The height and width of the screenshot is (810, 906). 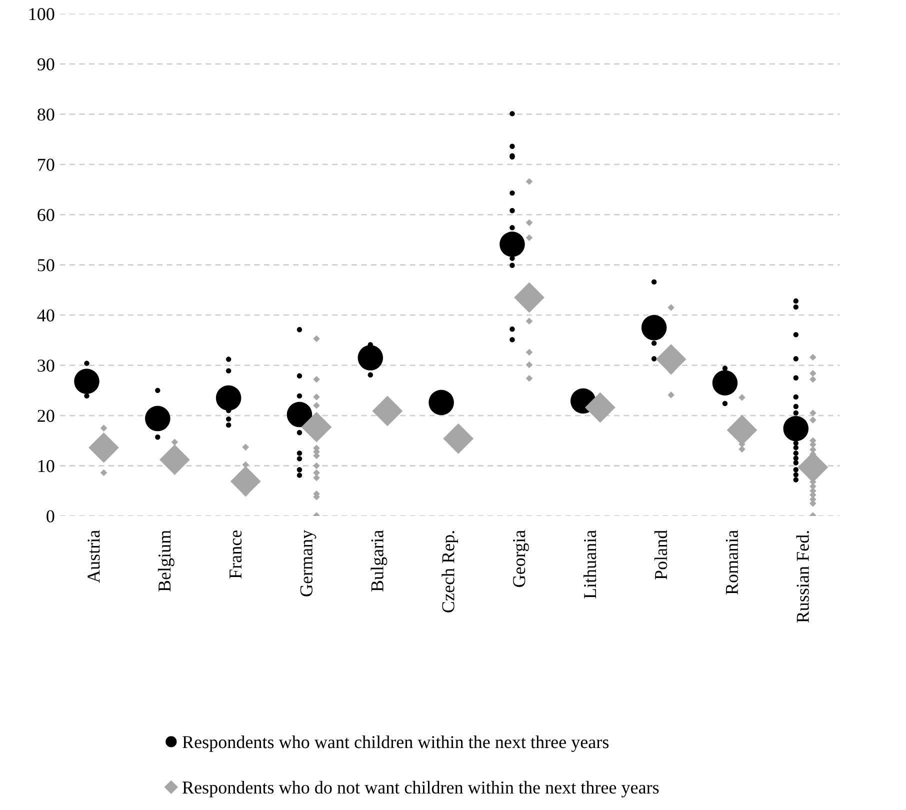 What do you see at coordinates (166, 561) in the screenshot?
I see `x-tick-label: Belgium` at bounding box center [166, 561].